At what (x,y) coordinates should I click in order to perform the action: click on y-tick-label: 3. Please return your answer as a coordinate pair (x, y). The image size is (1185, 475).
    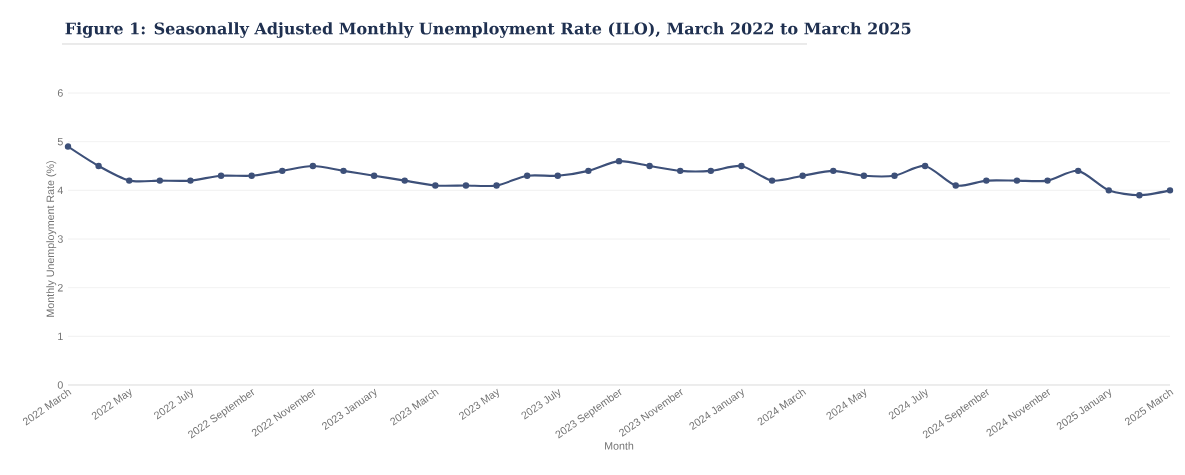
    Looking at the image, I should click on (60, 239).